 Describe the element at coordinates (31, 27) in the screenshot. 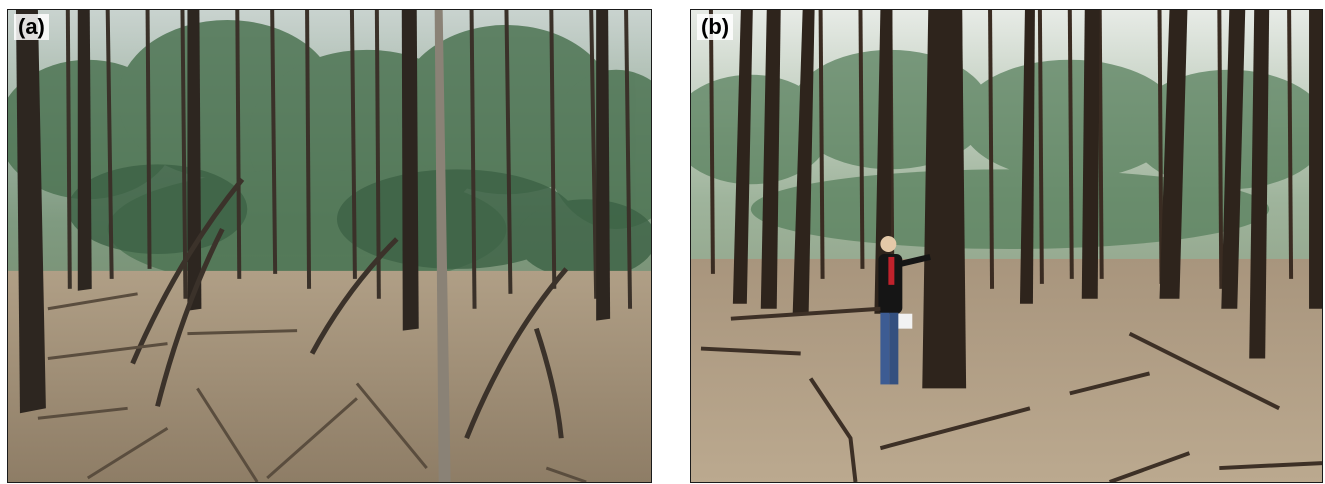

I see `panel-label-a: (a)` at that location.